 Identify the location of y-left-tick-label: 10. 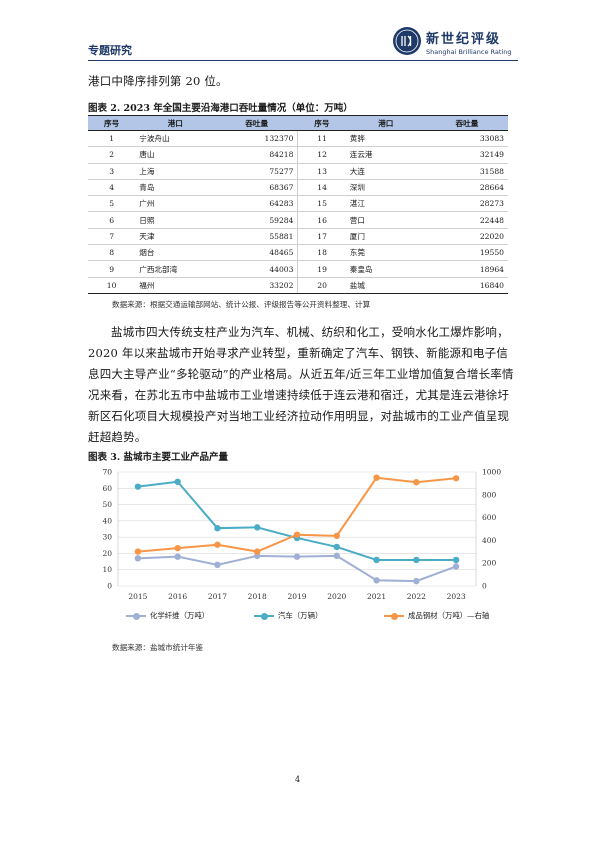
(107, 569).